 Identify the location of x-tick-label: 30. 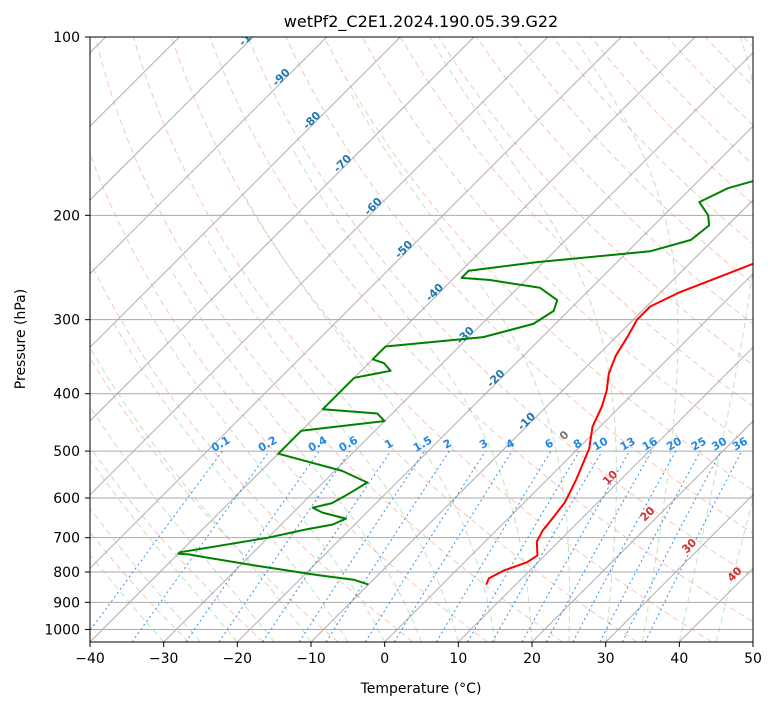
(606, 659).